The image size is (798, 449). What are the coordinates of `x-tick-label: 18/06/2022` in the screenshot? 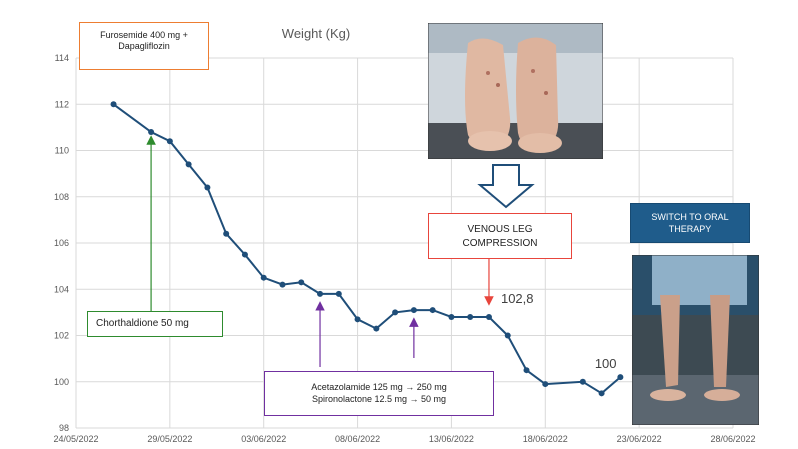 It's located at (545, 439).